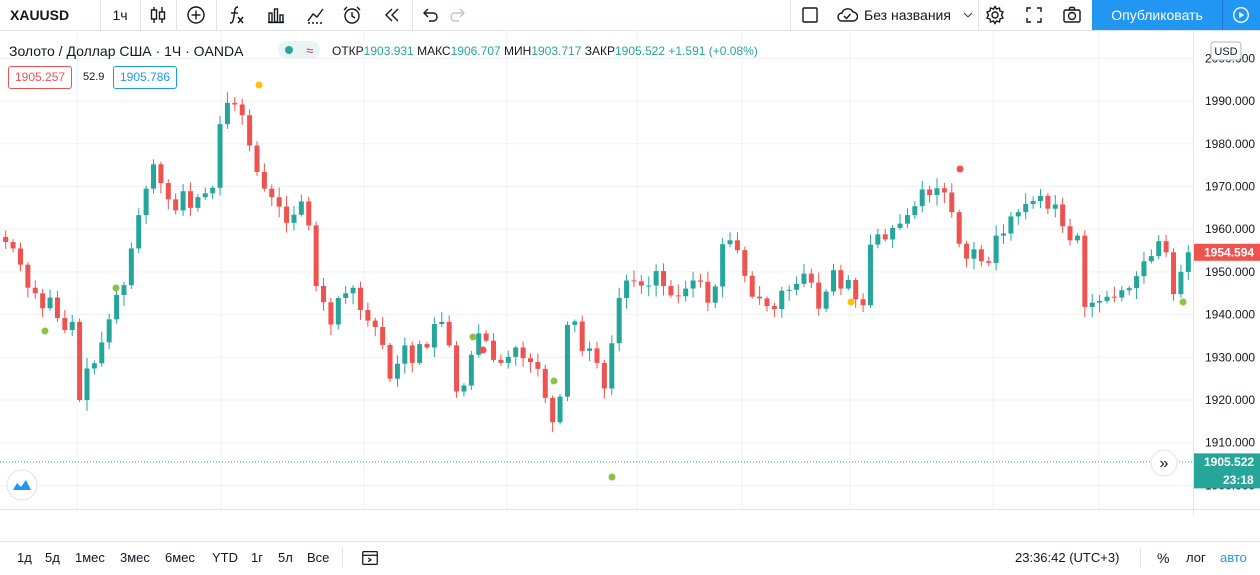  What do you see at coordinates (40, 77) in the screenshot?
I see `sell-price-button: 1905.257` at bounding box center [40, 77].